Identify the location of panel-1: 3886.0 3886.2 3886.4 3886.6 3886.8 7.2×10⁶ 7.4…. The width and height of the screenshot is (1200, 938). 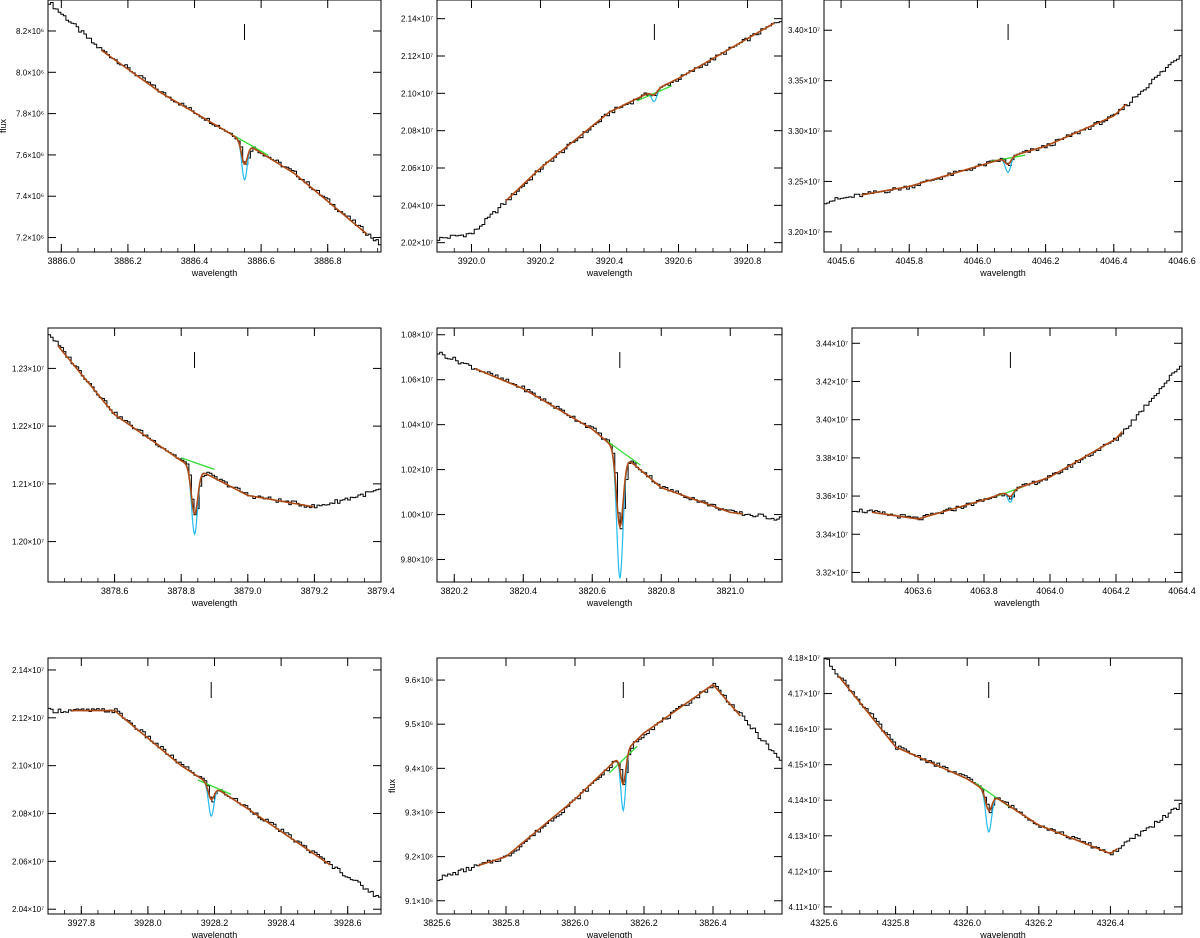
(191, 139).